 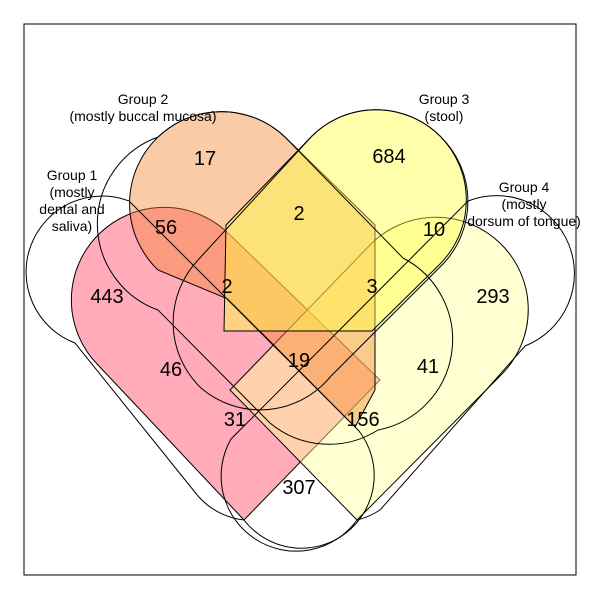 What do you see at coordinates (226, 287) in the screenshot?
I see `region-count-1-2-3: 2` at bounding box center [226, 287].